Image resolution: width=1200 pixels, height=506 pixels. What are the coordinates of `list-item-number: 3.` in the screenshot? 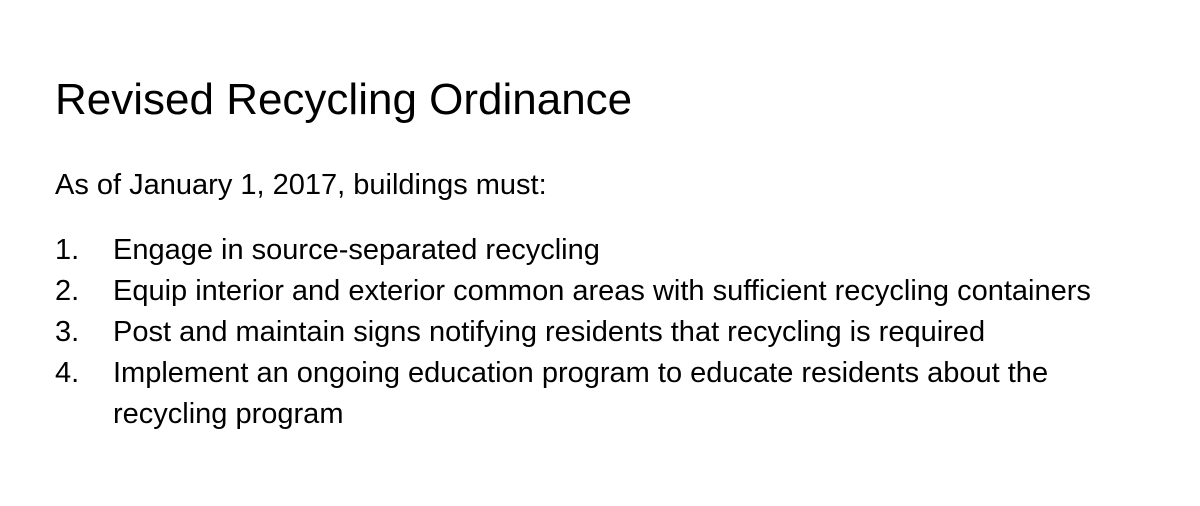 It's located at (67, 332).